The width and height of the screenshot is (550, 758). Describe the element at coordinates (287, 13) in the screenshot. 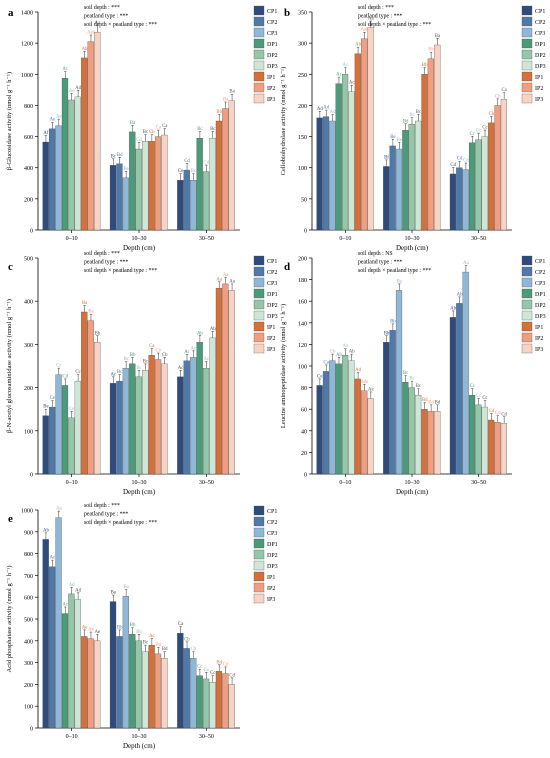

I see `panel-label: b` at that location.